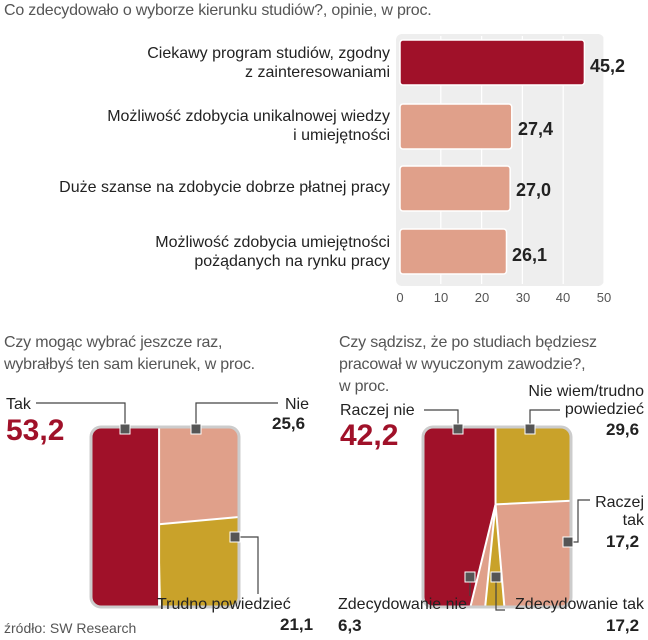 The width and height of the screenshot is (648, 640). I want to click on pie2-label-zdecydowanie-tak: Zdecydowanie tak, so click(579, 604).